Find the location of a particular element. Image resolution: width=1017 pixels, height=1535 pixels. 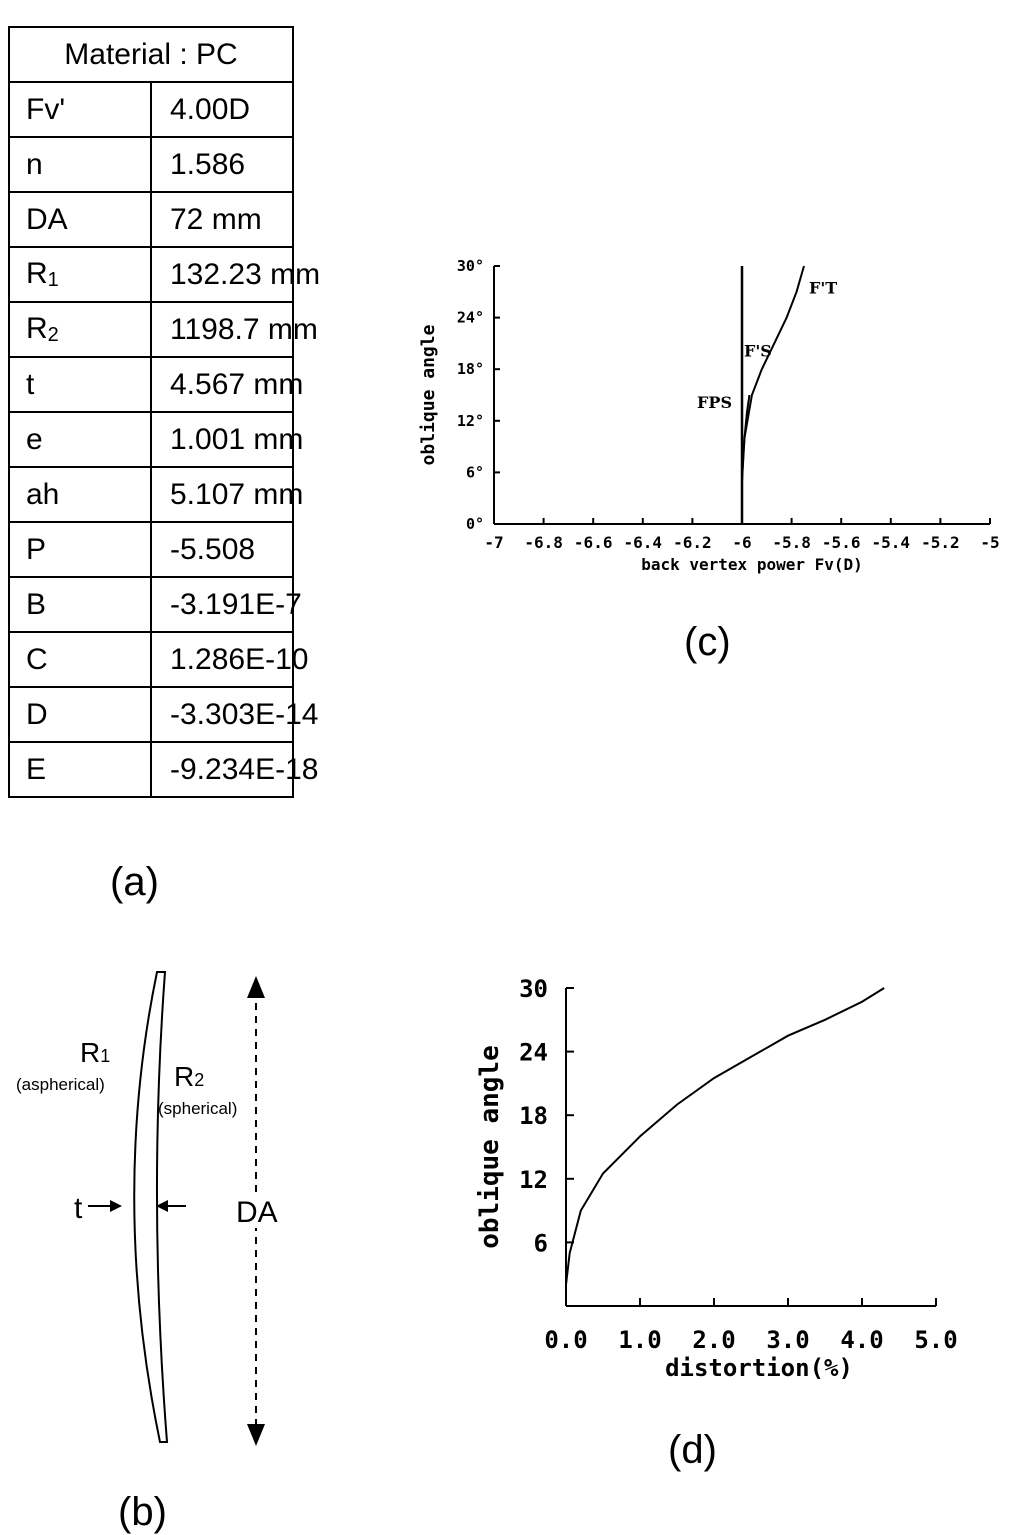

param-value: -5.508 is located at coordinates (222, 549).